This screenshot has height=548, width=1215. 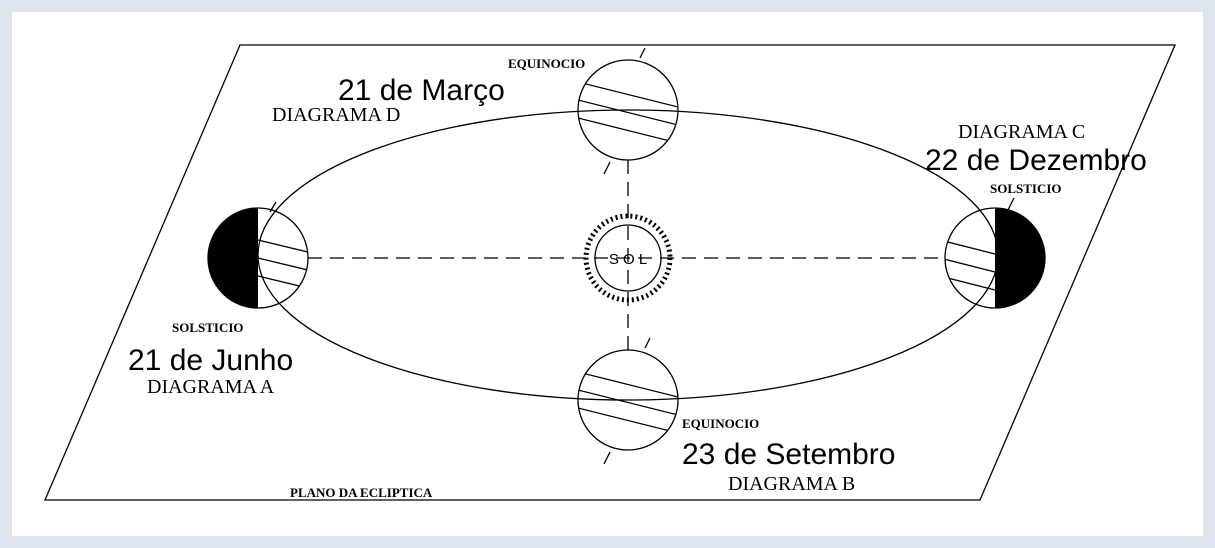 What do you see at coordinates (788, 454) in the screenshot?
I see `date-label: 23 de Setembro` at bounding box center [788, 454].